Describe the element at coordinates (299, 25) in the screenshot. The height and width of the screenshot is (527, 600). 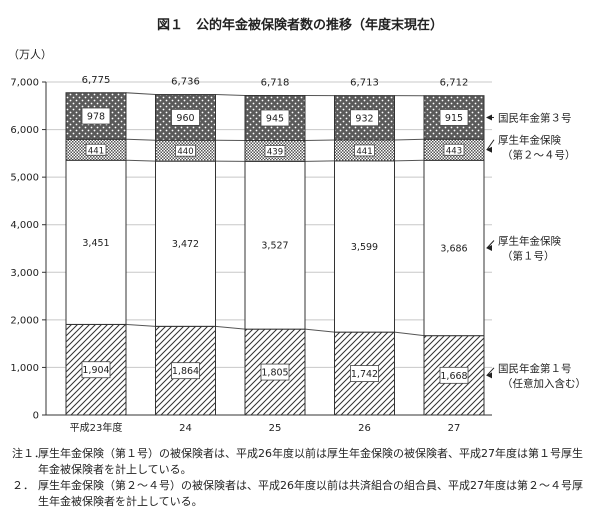
I see `chart-title: 図１ 公的年金被保険者数の推移（年度末現在）` at that location.